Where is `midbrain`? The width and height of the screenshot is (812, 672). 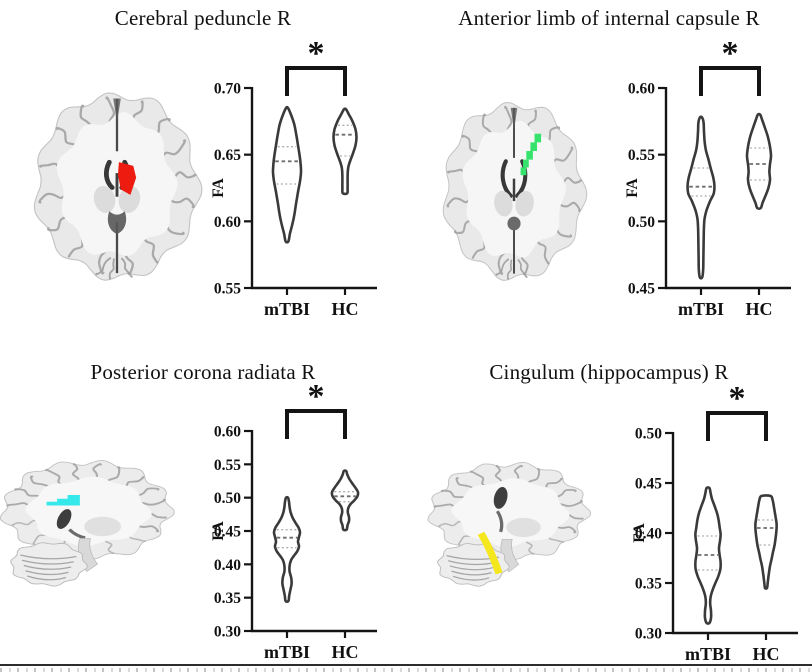 midbrain is located at coordinates (117, 222).